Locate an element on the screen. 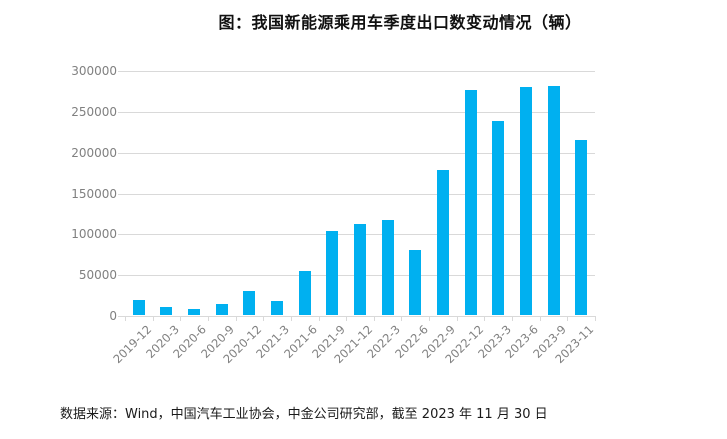 Image resolution: width=727 pixels, height=439 pixels. y-axis-tick-label: 200000 is located at coordinates (94, 152).